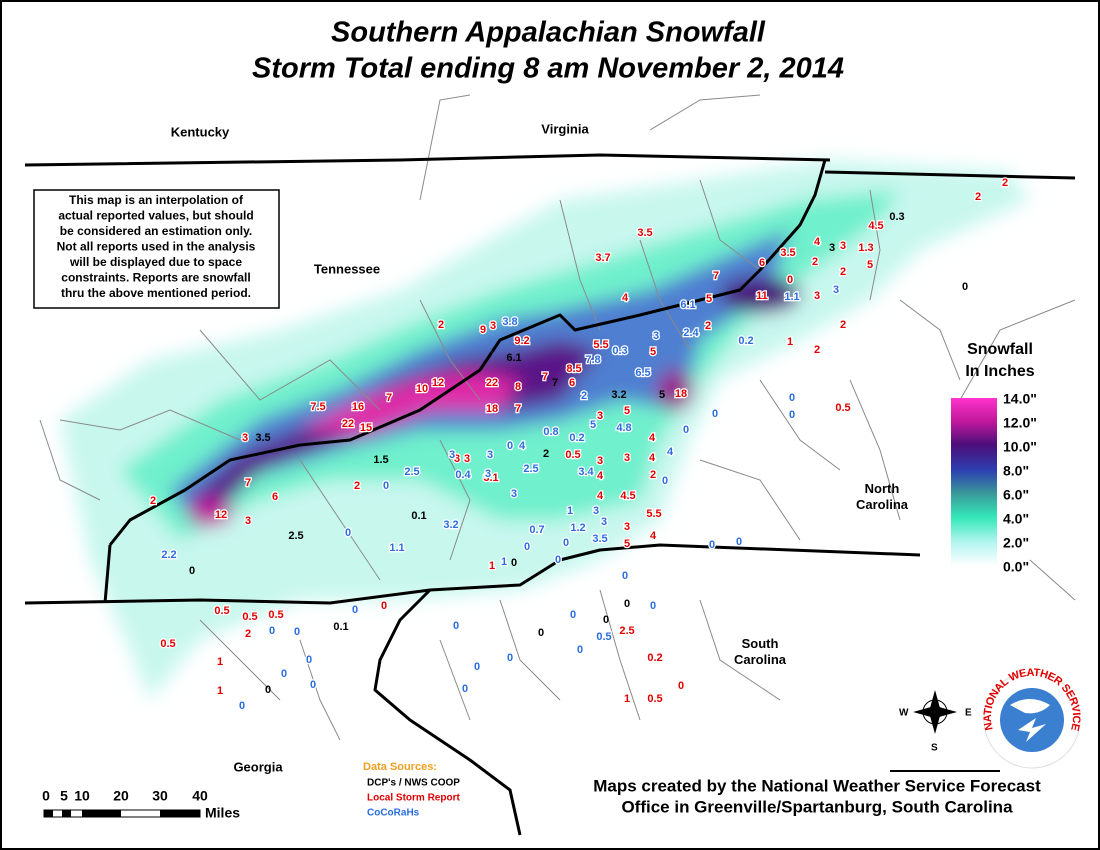 This screenshot has height=850, width=1100. What do you see at coordinates (882, 496) in the screenshot?
I see `state-label: North Carolina` at bounding box center [882, 496].